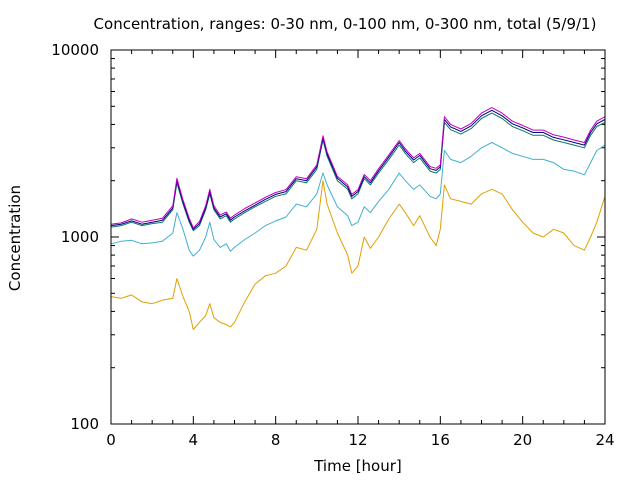 This screenshot has height=480, width=640. What do you see at coordinates (357, 440) in the screenshot?
I see `x-tick-label: 12` at bounding box center [357, 440].